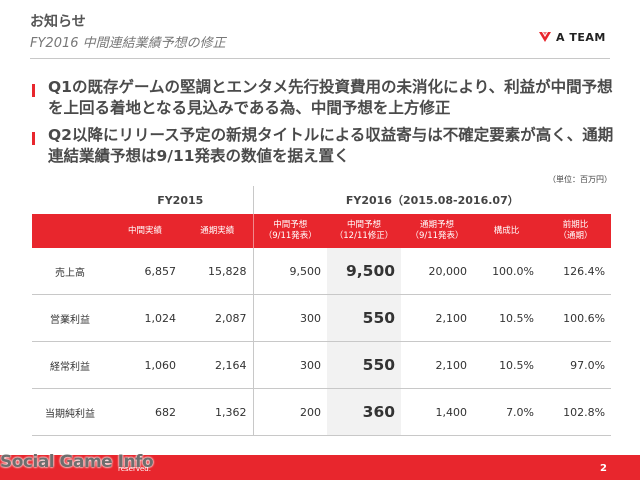  Describe the element at coordinates (603, 468) in the screenshot. I see `page-number: 2` at that location.